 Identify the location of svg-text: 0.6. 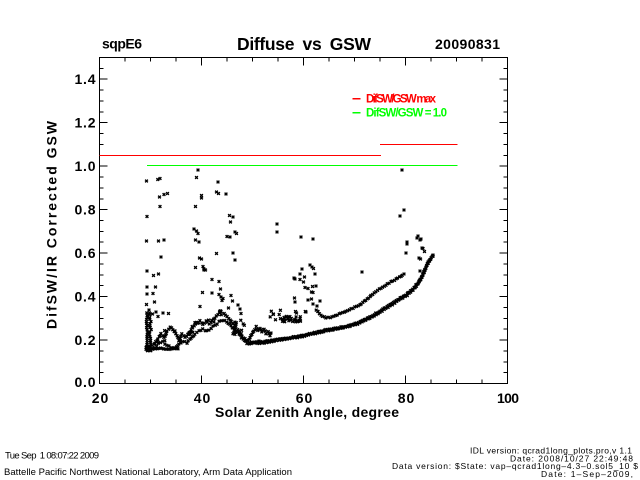
(85, 253).